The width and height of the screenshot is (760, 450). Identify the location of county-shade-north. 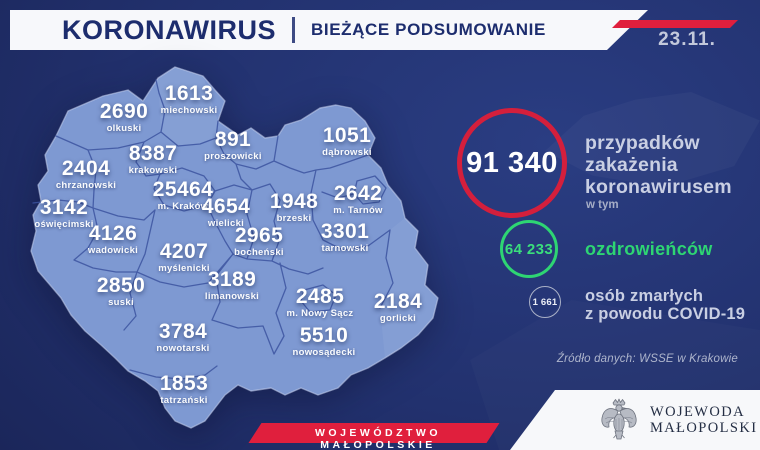
(187, 106).